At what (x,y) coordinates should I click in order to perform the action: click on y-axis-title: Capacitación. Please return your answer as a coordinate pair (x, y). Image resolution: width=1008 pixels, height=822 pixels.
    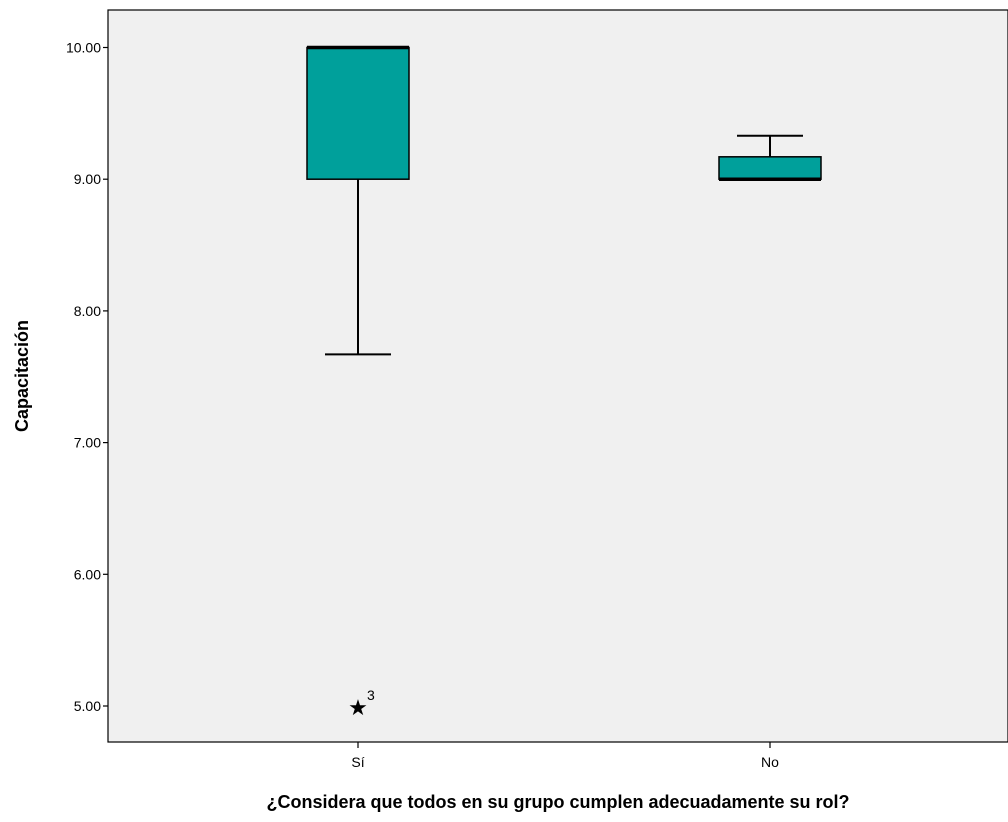
    Looking at the image, I should click on (22, 376).